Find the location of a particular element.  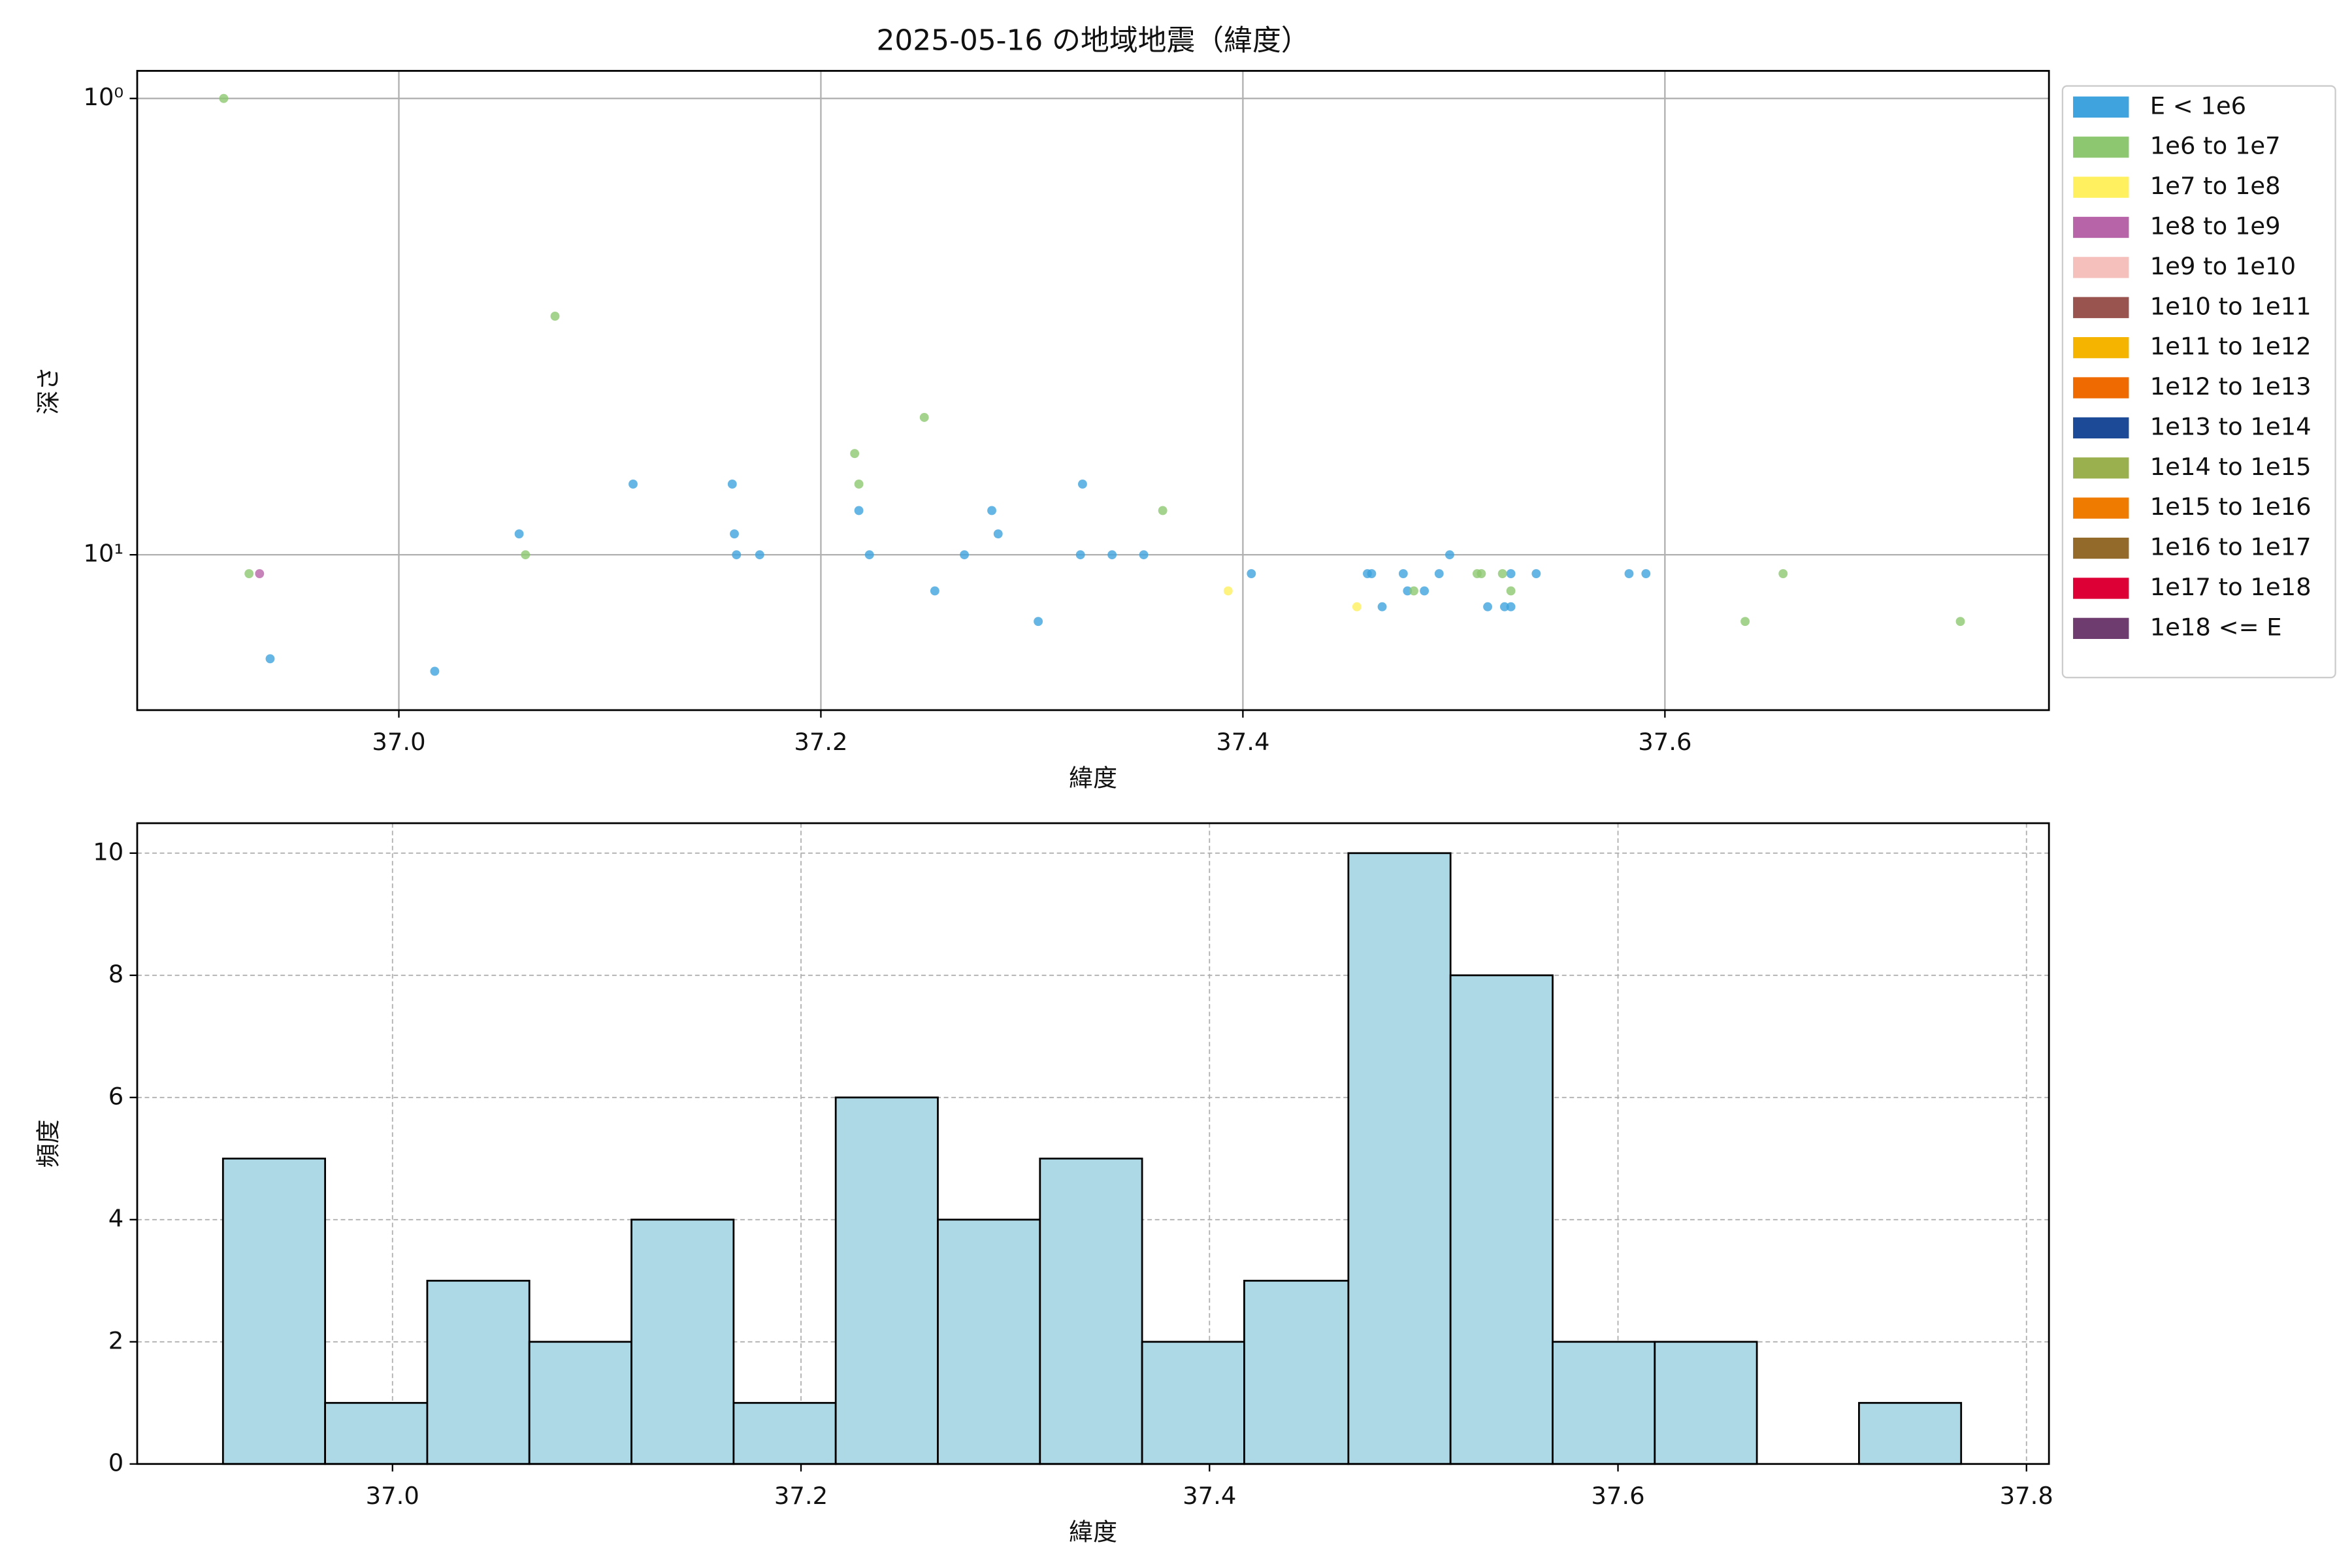

legend-label: 1e18 <= E is located at coordinates (2216, 627).